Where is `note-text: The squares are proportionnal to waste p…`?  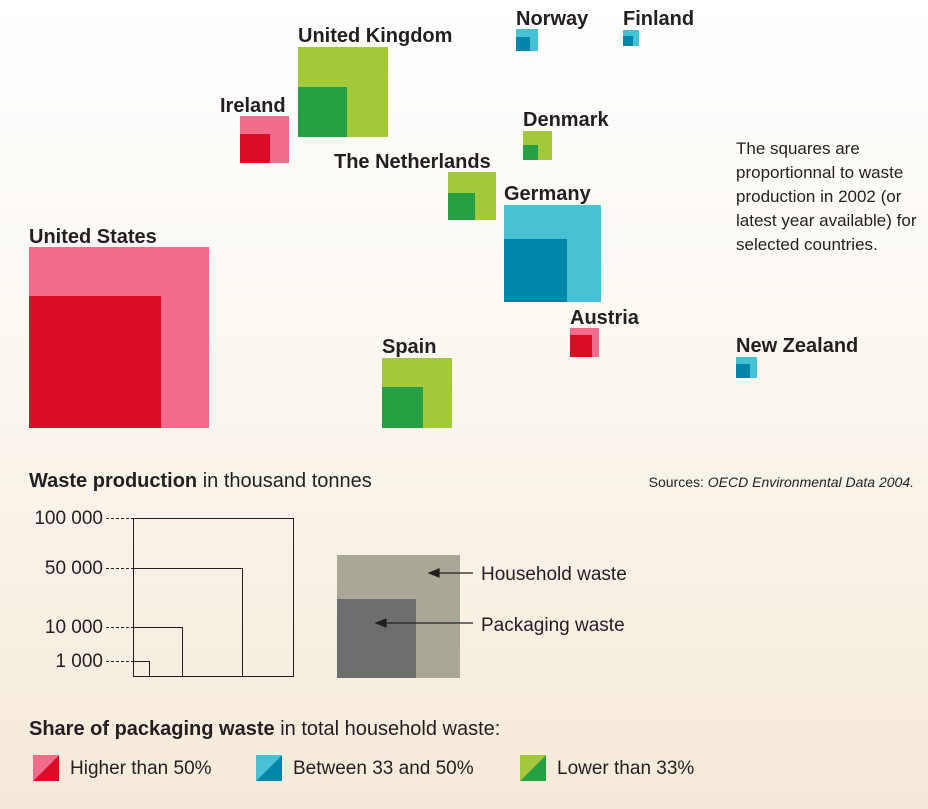 note-text: The squares are proportionnal to waste p… is located at coordinates (826, 196).